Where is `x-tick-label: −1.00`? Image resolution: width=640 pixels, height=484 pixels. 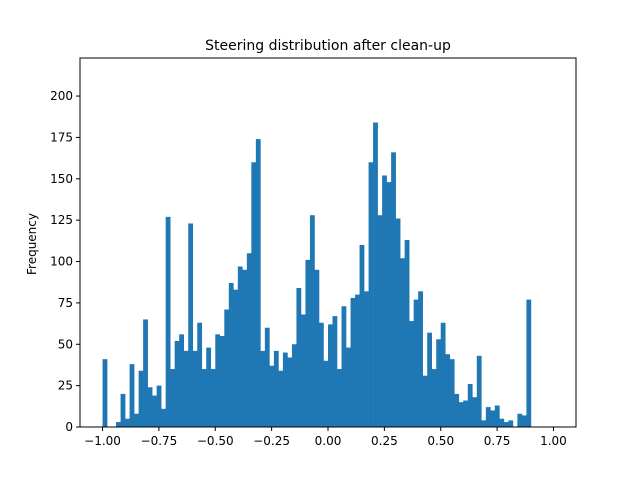 x-tick-label: −1.00 is located at coordinates (102, 441).